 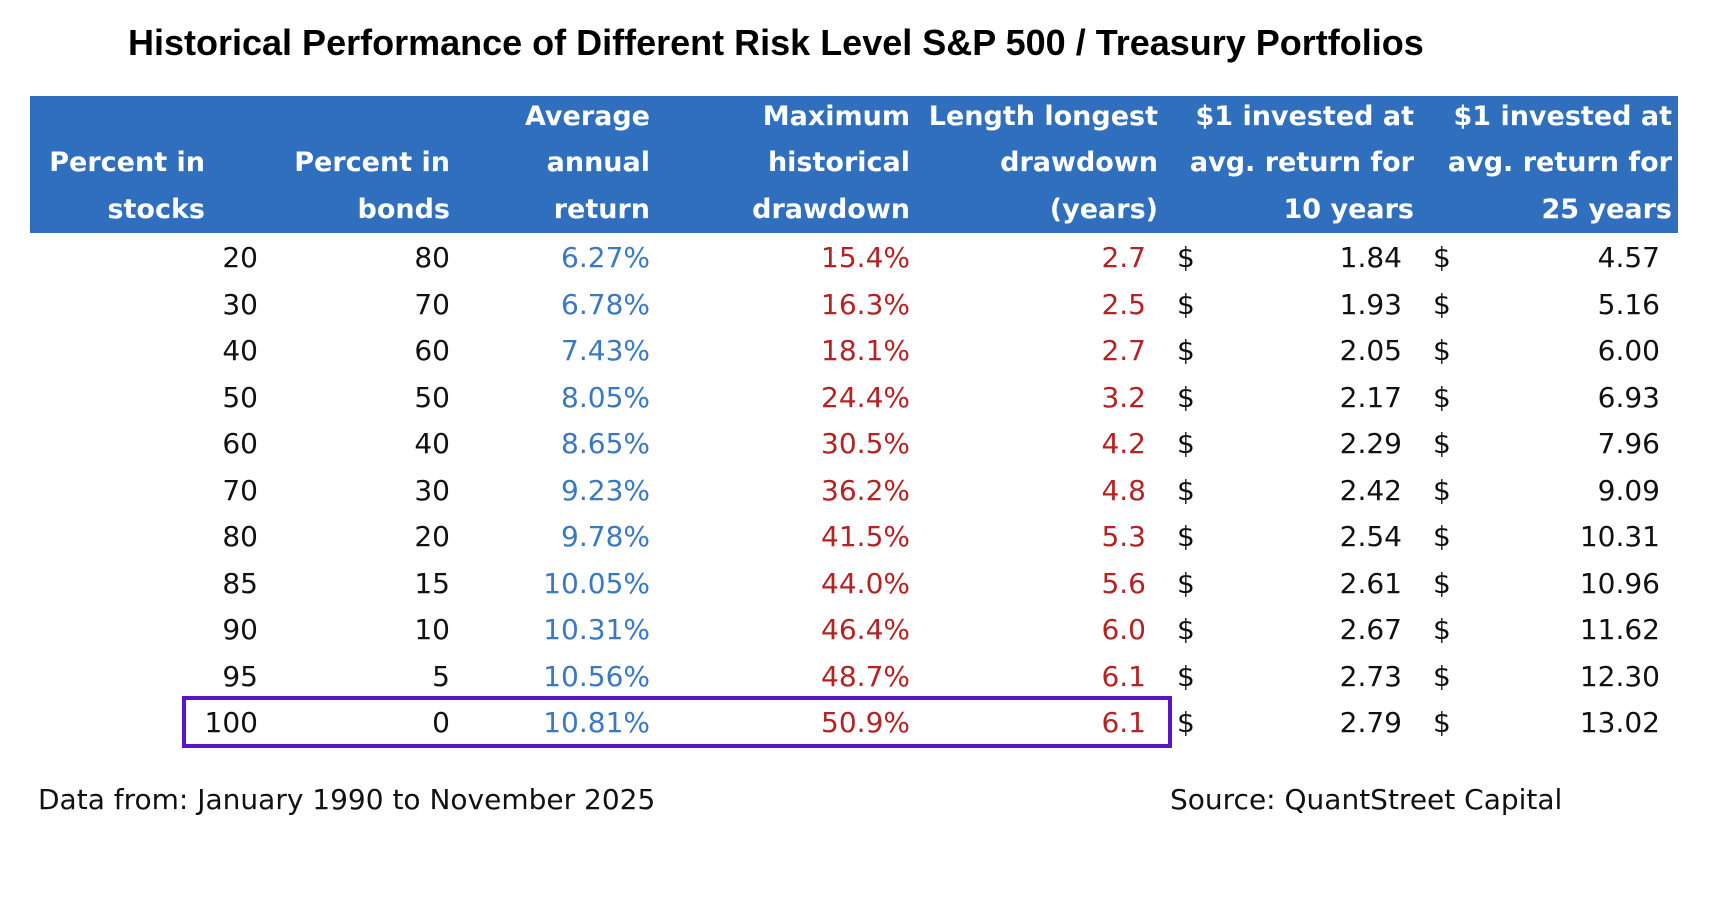 I want to click on cell-bonds: 20, so click(x=432, y=536).